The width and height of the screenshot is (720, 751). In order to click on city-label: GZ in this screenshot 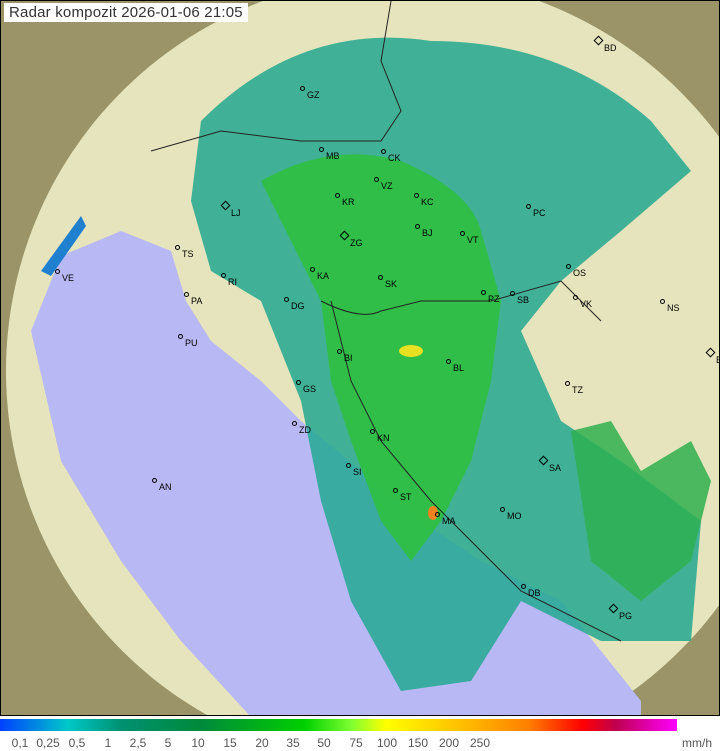, I will do `click(313, 95)`.